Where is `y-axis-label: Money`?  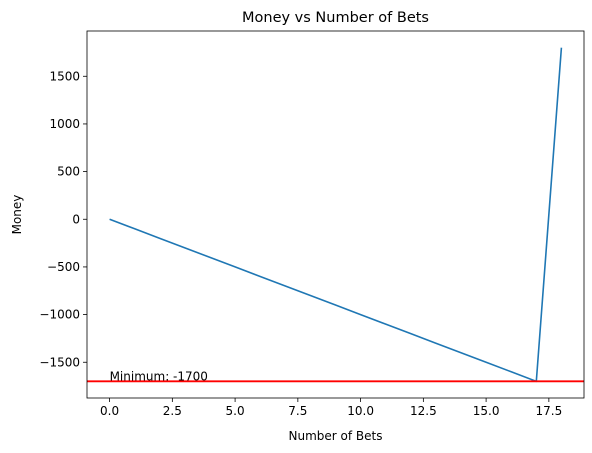 y-axis-label: Money is located at coordinates (17, 215).